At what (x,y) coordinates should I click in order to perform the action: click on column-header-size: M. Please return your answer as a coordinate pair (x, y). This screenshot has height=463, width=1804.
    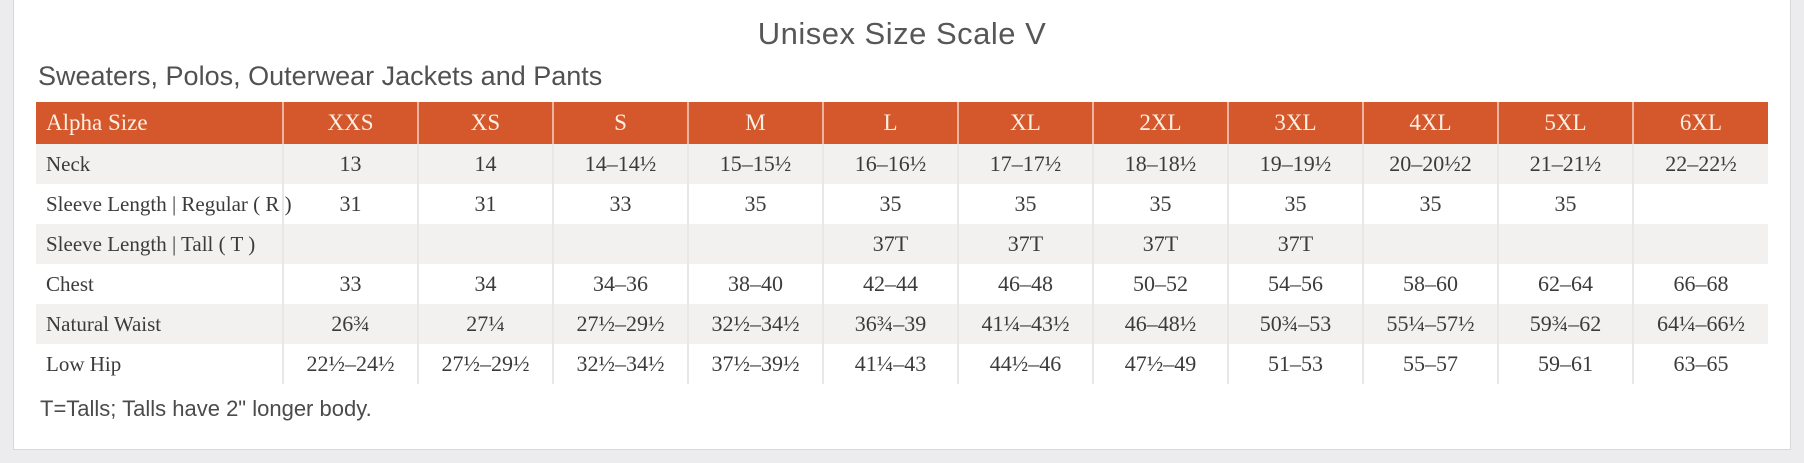
    Looking at the image, I should click on (756, 123).